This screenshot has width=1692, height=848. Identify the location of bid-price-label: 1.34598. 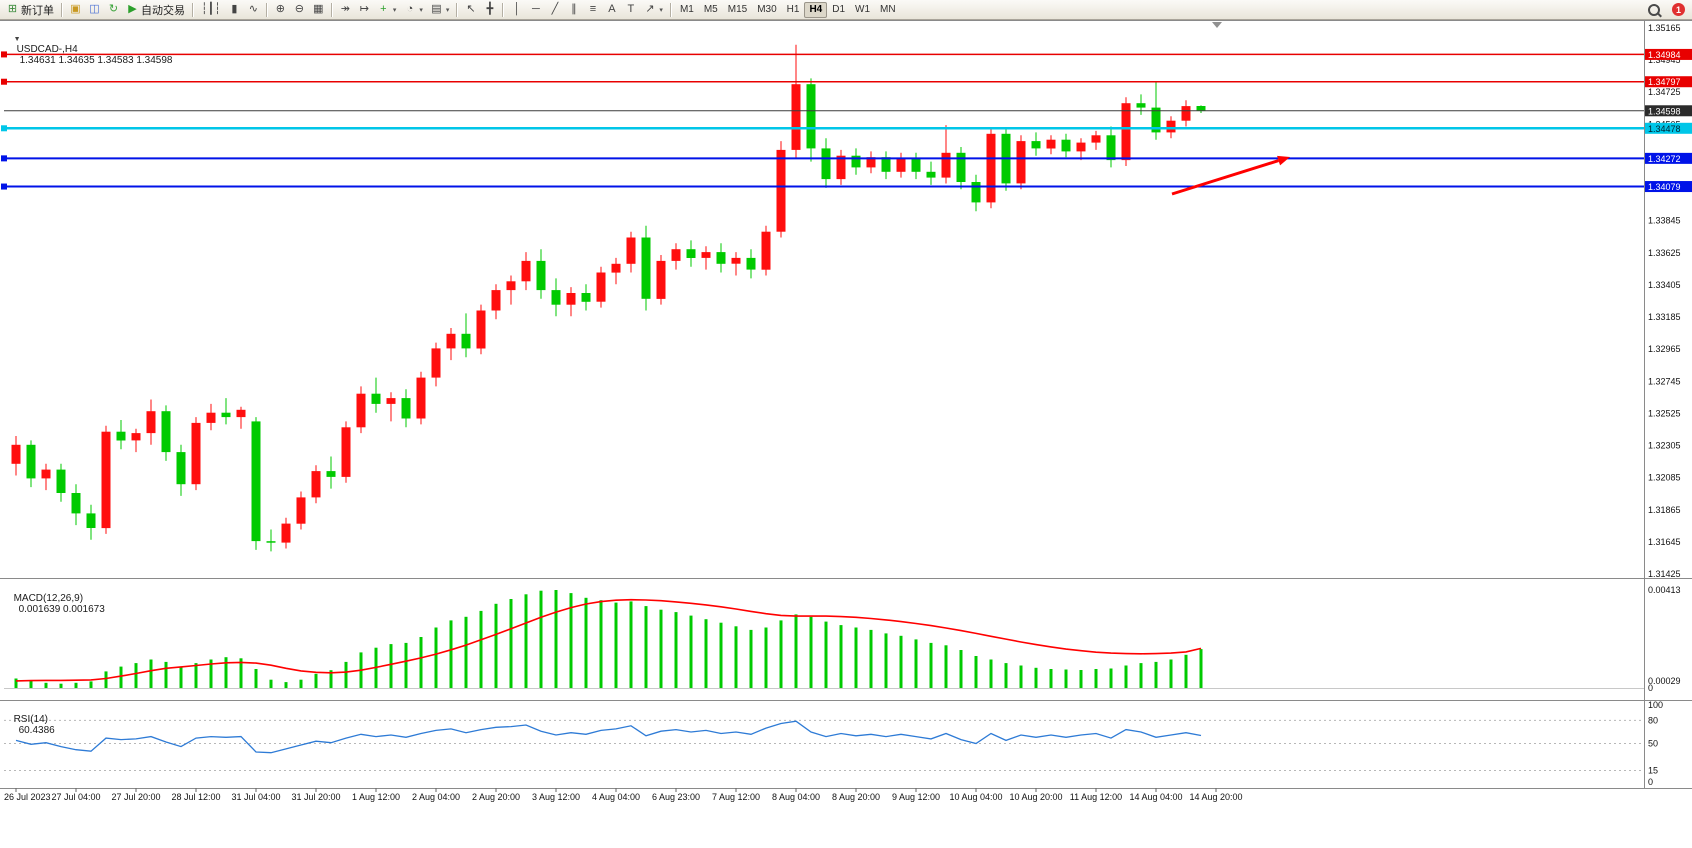
(1668, 111).